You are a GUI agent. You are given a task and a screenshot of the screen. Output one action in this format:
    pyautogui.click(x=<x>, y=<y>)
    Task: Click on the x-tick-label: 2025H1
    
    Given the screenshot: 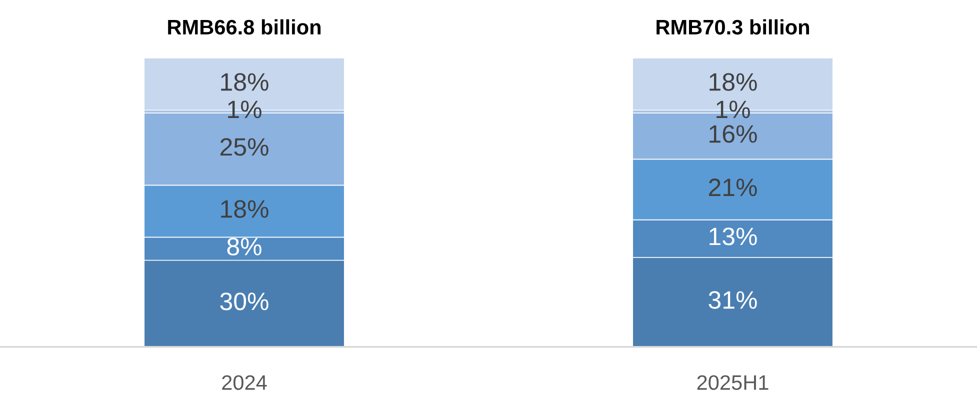 What is the action you would take?
    pyautogui.click(x=732, y=382)
    